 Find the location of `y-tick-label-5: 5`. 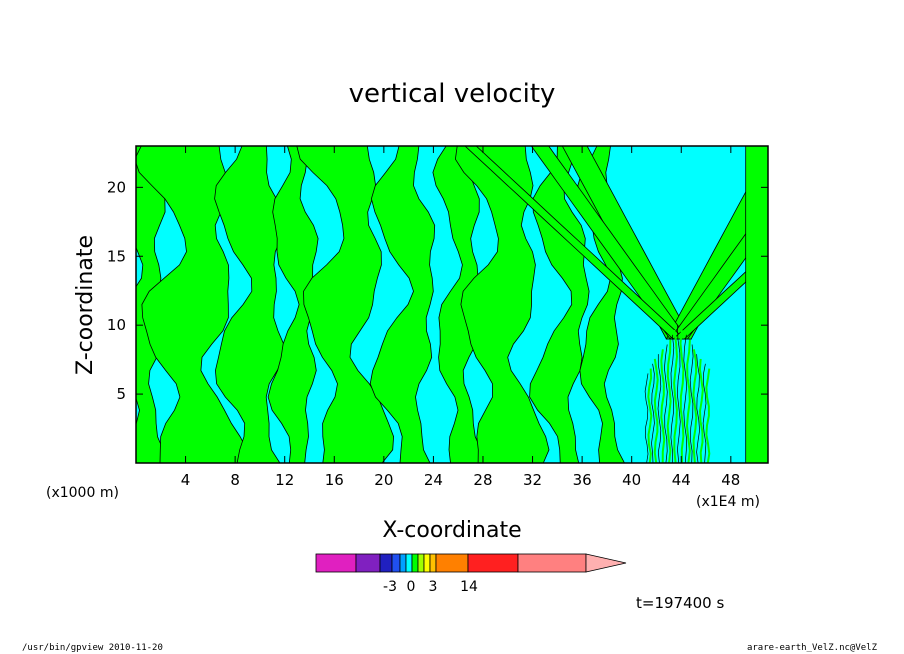

y-tick-label-5: 5 is located at coordinates (121, 394).